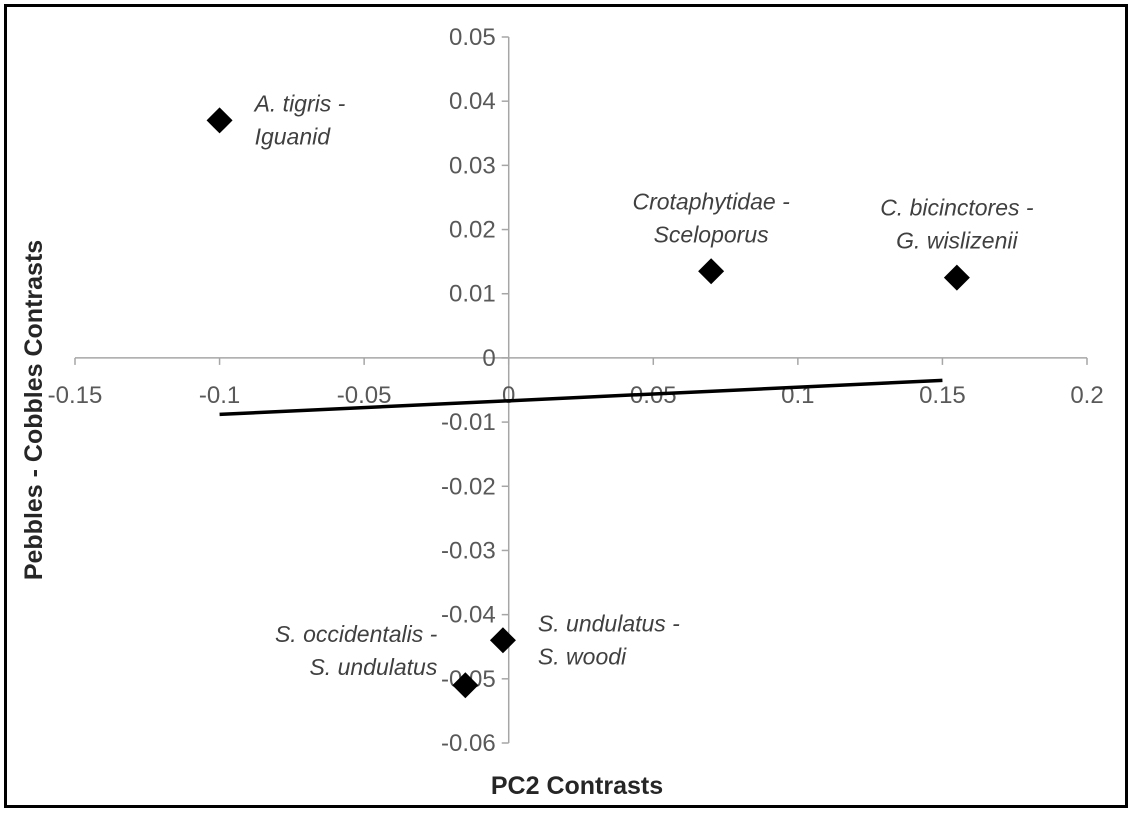 This screenshot has width=1134, height=814. What do you see at coordinates (356, 634) in the screenshot?
I see `data-point-label-line: S. occidentalis -` at bounding box center [356, 634].